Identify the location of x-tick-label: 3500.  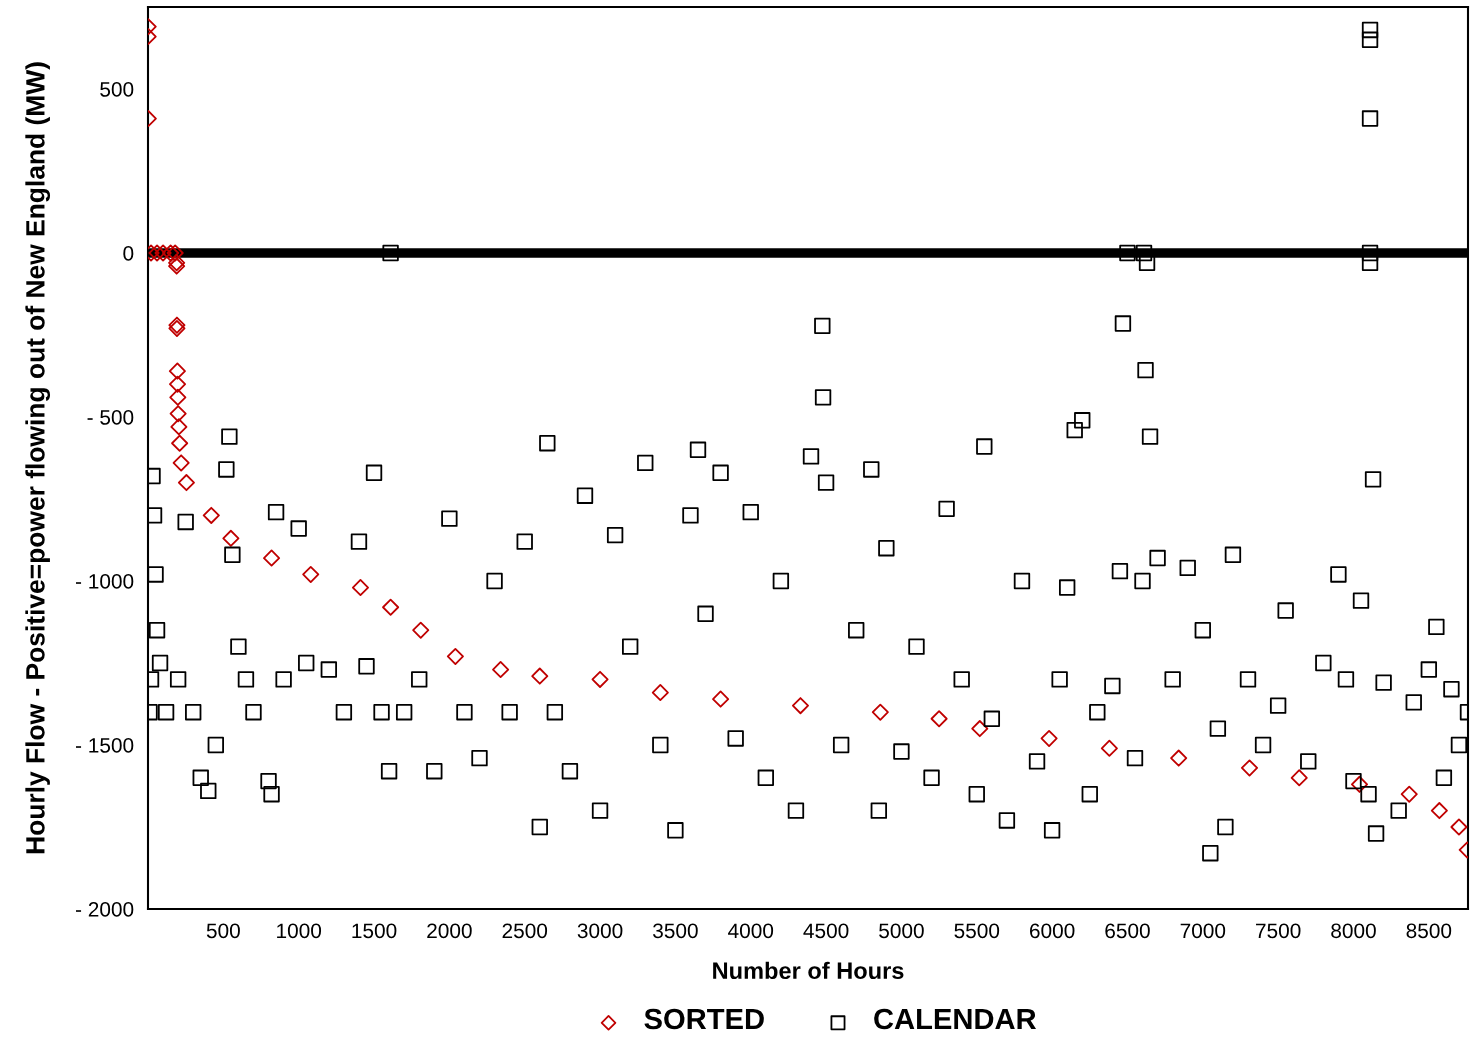
(675, 931).